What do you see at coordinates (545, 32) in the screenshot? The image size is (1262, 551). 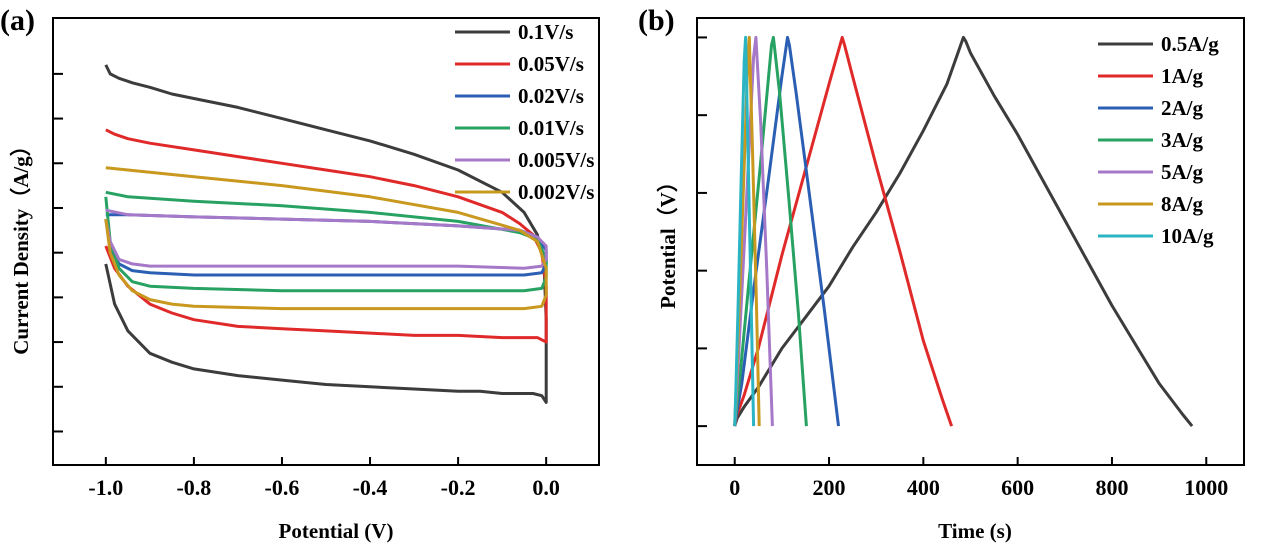 I see `legend-label: 0.1V/s` at bounding box center [545, 32].